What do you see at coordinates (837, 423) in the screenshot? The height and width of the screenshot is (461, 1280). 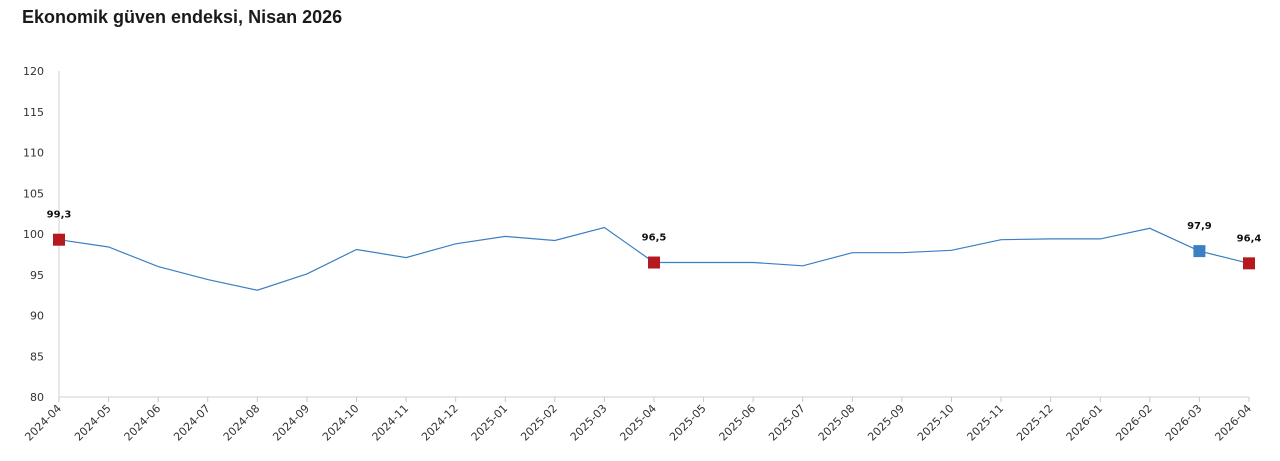 I see `x-tick-label: 2025-08` at bounding box center [837, 423].